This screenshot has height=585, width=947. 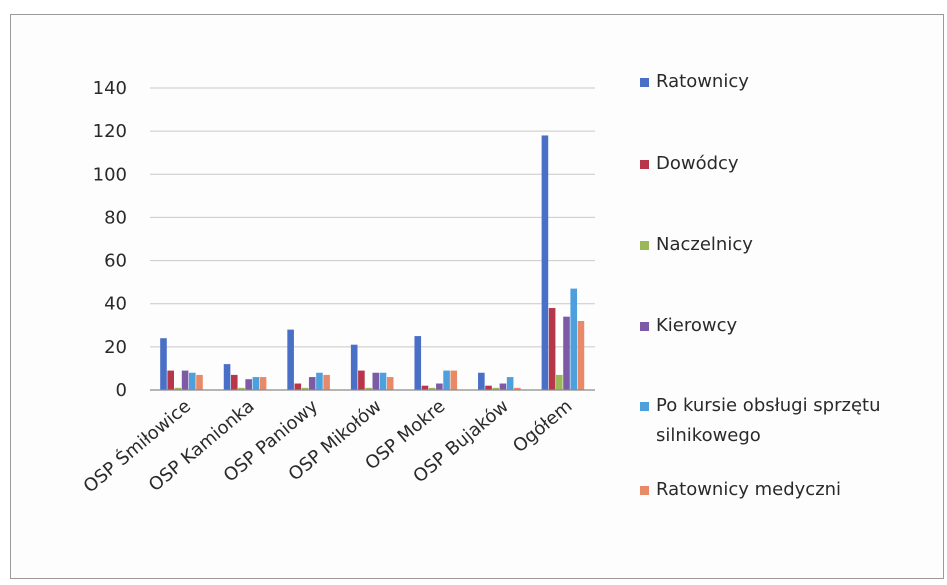 I want to click on bar-dowodcy-ogolem, so click(x=552, y=349).